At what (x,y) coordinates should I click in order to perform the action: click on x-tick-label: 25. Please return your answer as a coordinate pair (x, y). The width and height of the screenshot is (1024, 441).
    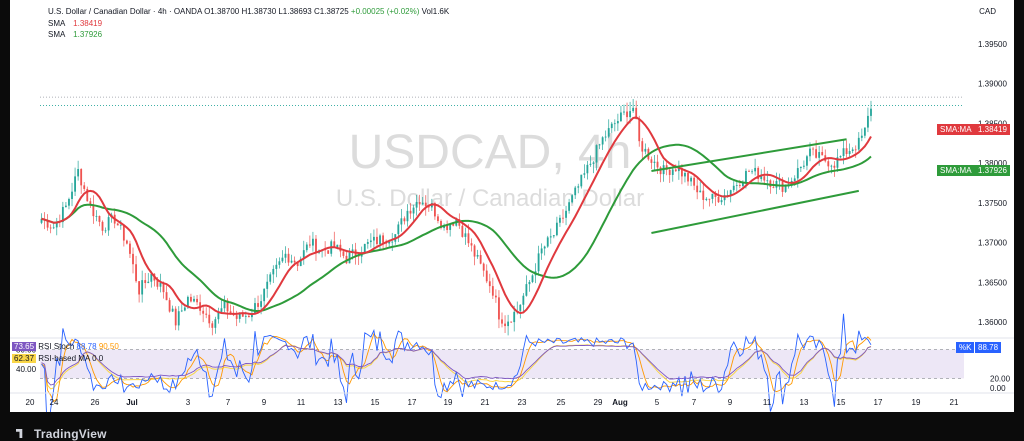
    Looking at the image, I should click on (561, 402).